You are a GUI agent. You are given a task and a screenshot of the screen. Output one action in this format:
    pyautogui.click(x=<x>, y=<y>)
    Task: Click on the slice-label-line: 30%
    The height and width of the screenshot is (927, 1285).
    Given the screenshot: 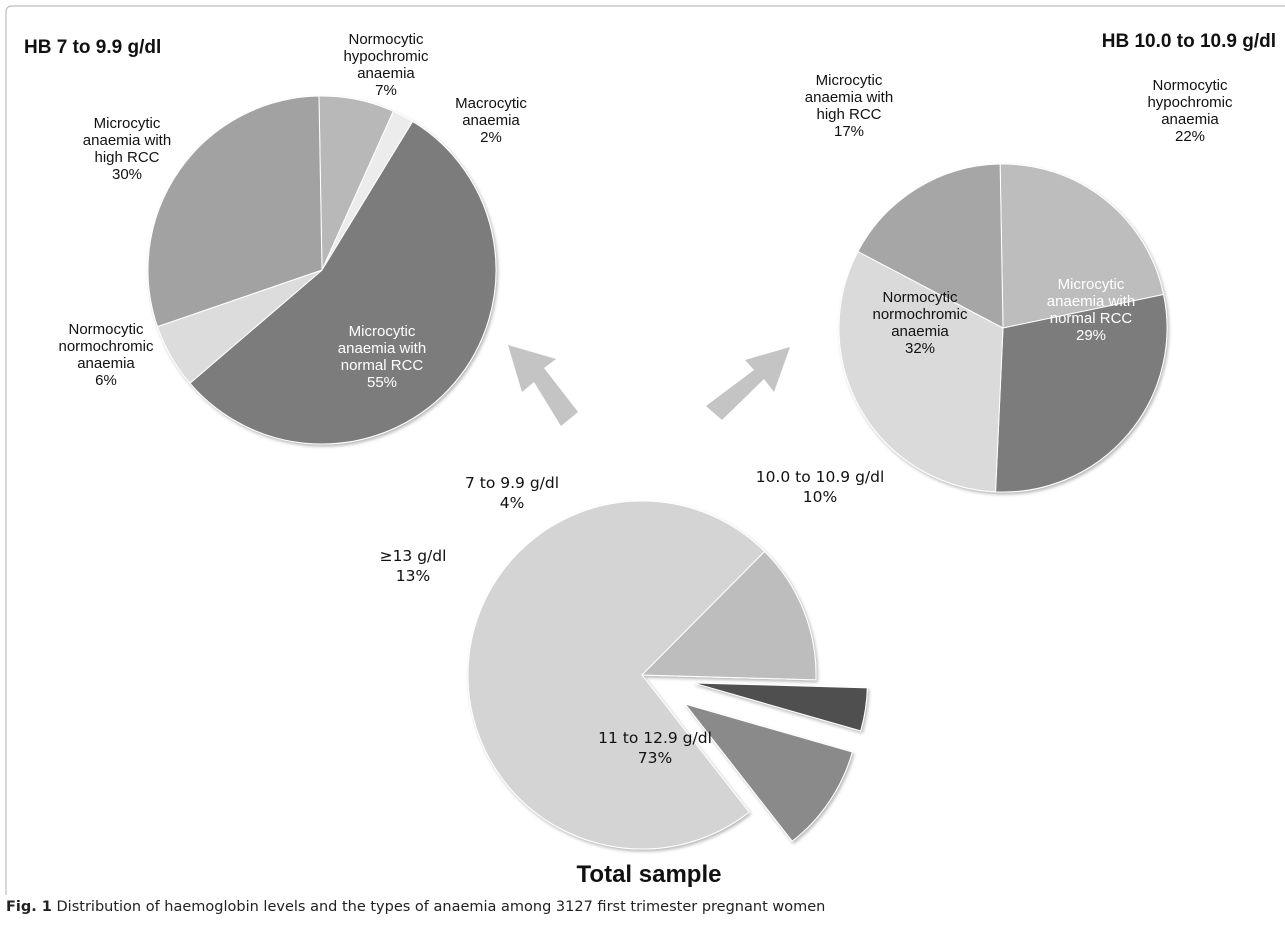 What is the action you would take?
    pyautogui.click(x=127, y=174)
    